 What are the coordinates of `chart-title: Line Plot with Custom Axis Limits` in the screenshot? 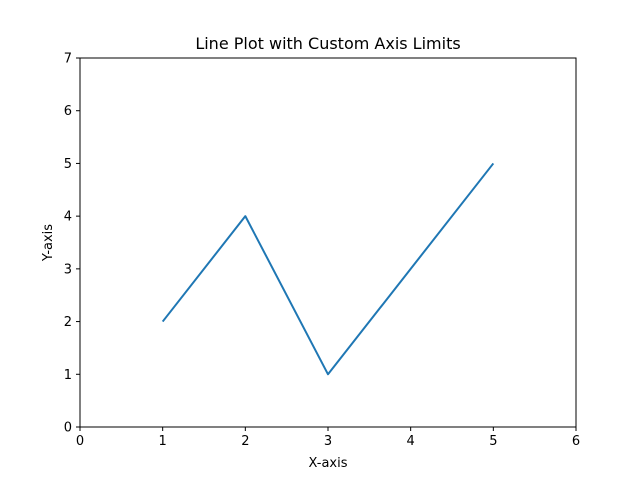 It's located at (327, 43).